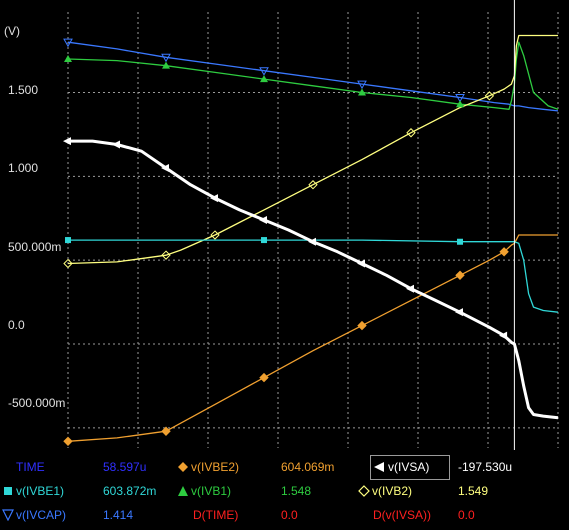  What do you see at coordinates (41, 515) in the screenshot?
I see `ivcap-label: v(IVCAP)` at bounding box center [41, 515].